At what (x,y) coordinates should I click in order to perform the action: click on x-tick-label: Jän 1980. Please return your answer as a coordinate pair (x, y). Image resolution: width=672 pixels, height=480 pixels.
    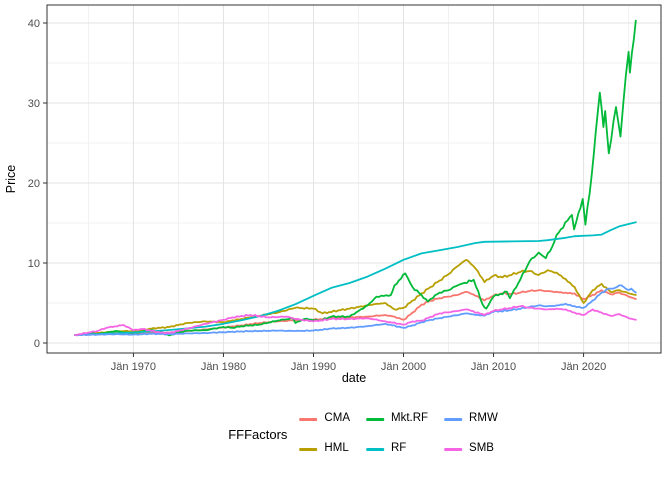
    Looking at the image, I should click on (223, 367).